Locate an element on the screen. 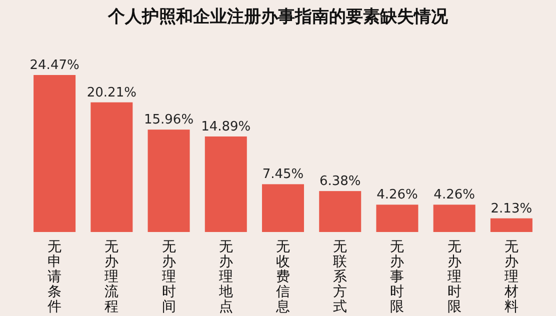  data-label: 6.38% is located at coordinates (340, 182).